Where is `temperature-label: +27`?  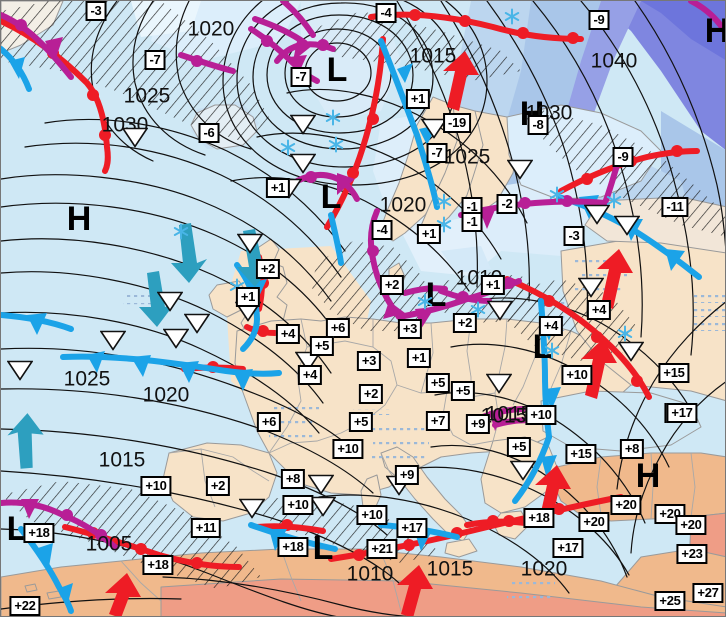
temperature-label: +27 is located at coordinates (708, 593).